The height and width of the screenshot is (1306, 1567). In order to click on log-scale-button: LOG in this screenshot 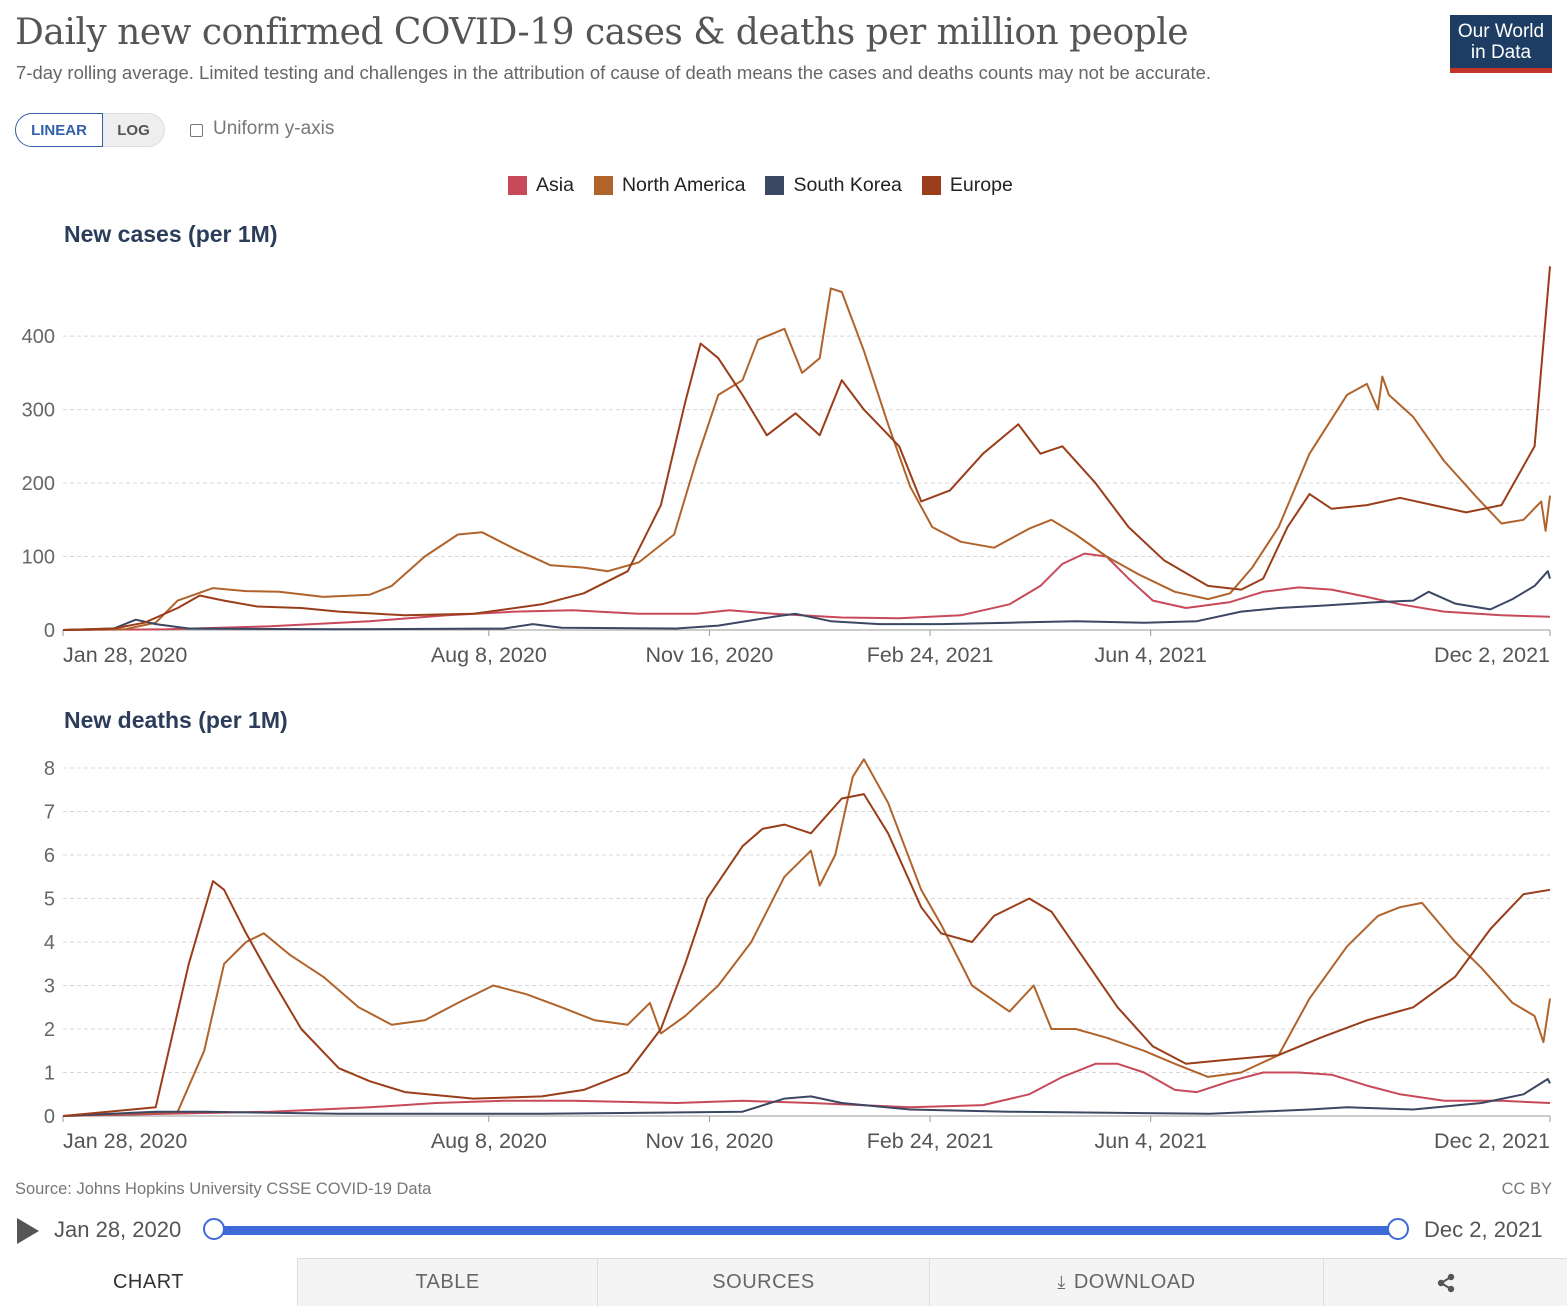, I will do `click(134, 130)`.